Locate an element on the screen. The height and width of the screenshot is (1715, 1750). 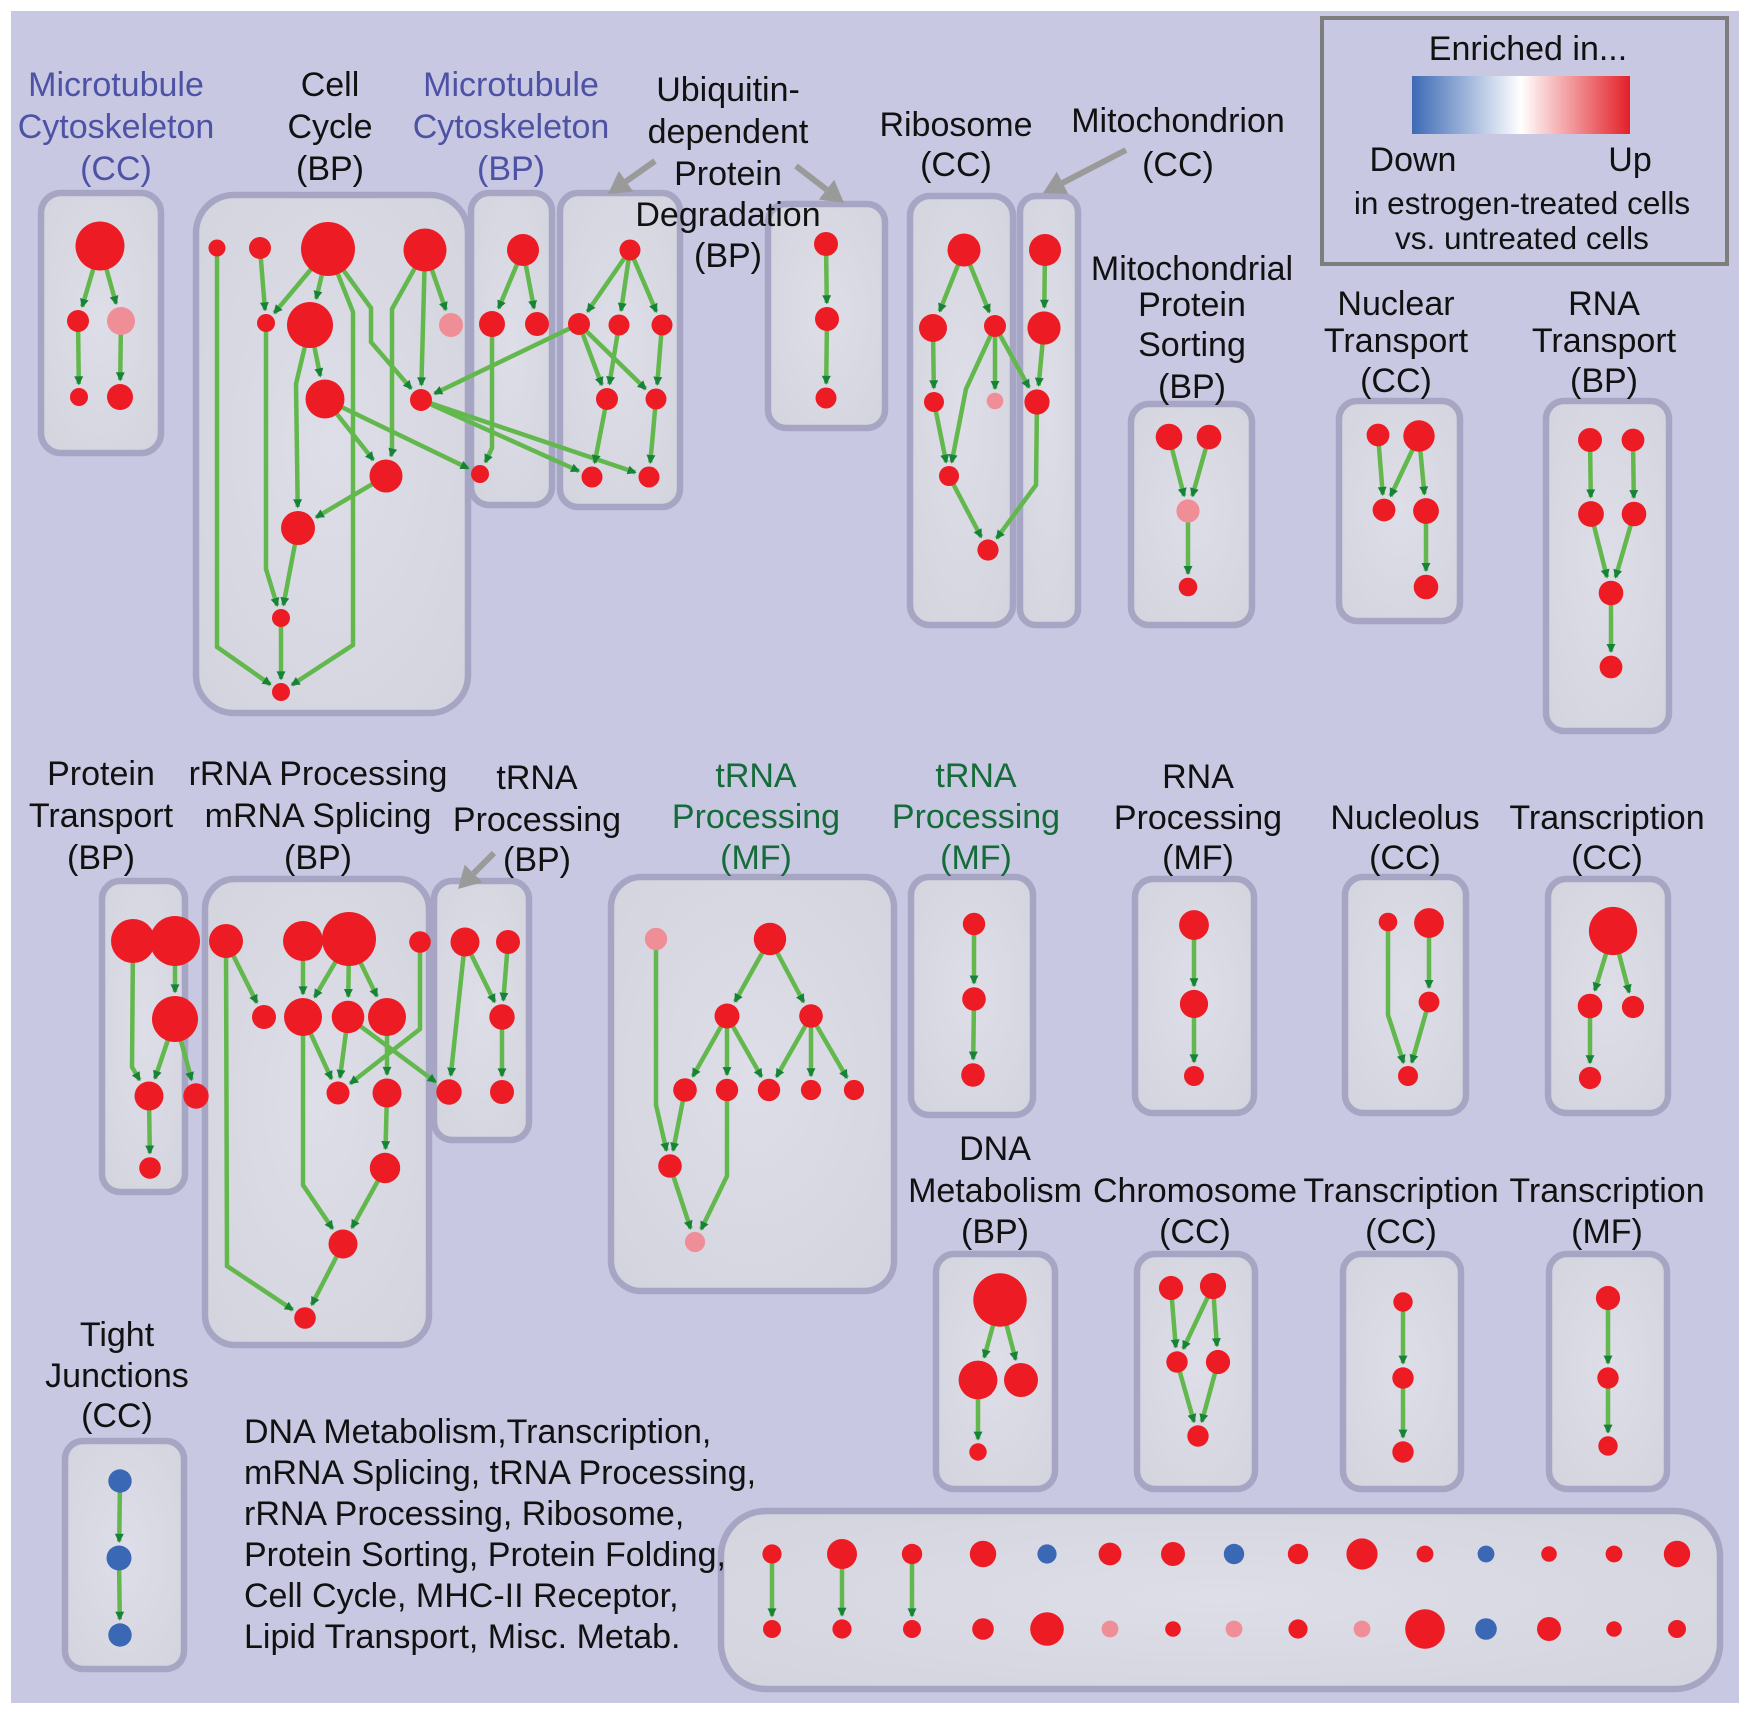
svg-text: Down is located at coordinates (1413, 160).